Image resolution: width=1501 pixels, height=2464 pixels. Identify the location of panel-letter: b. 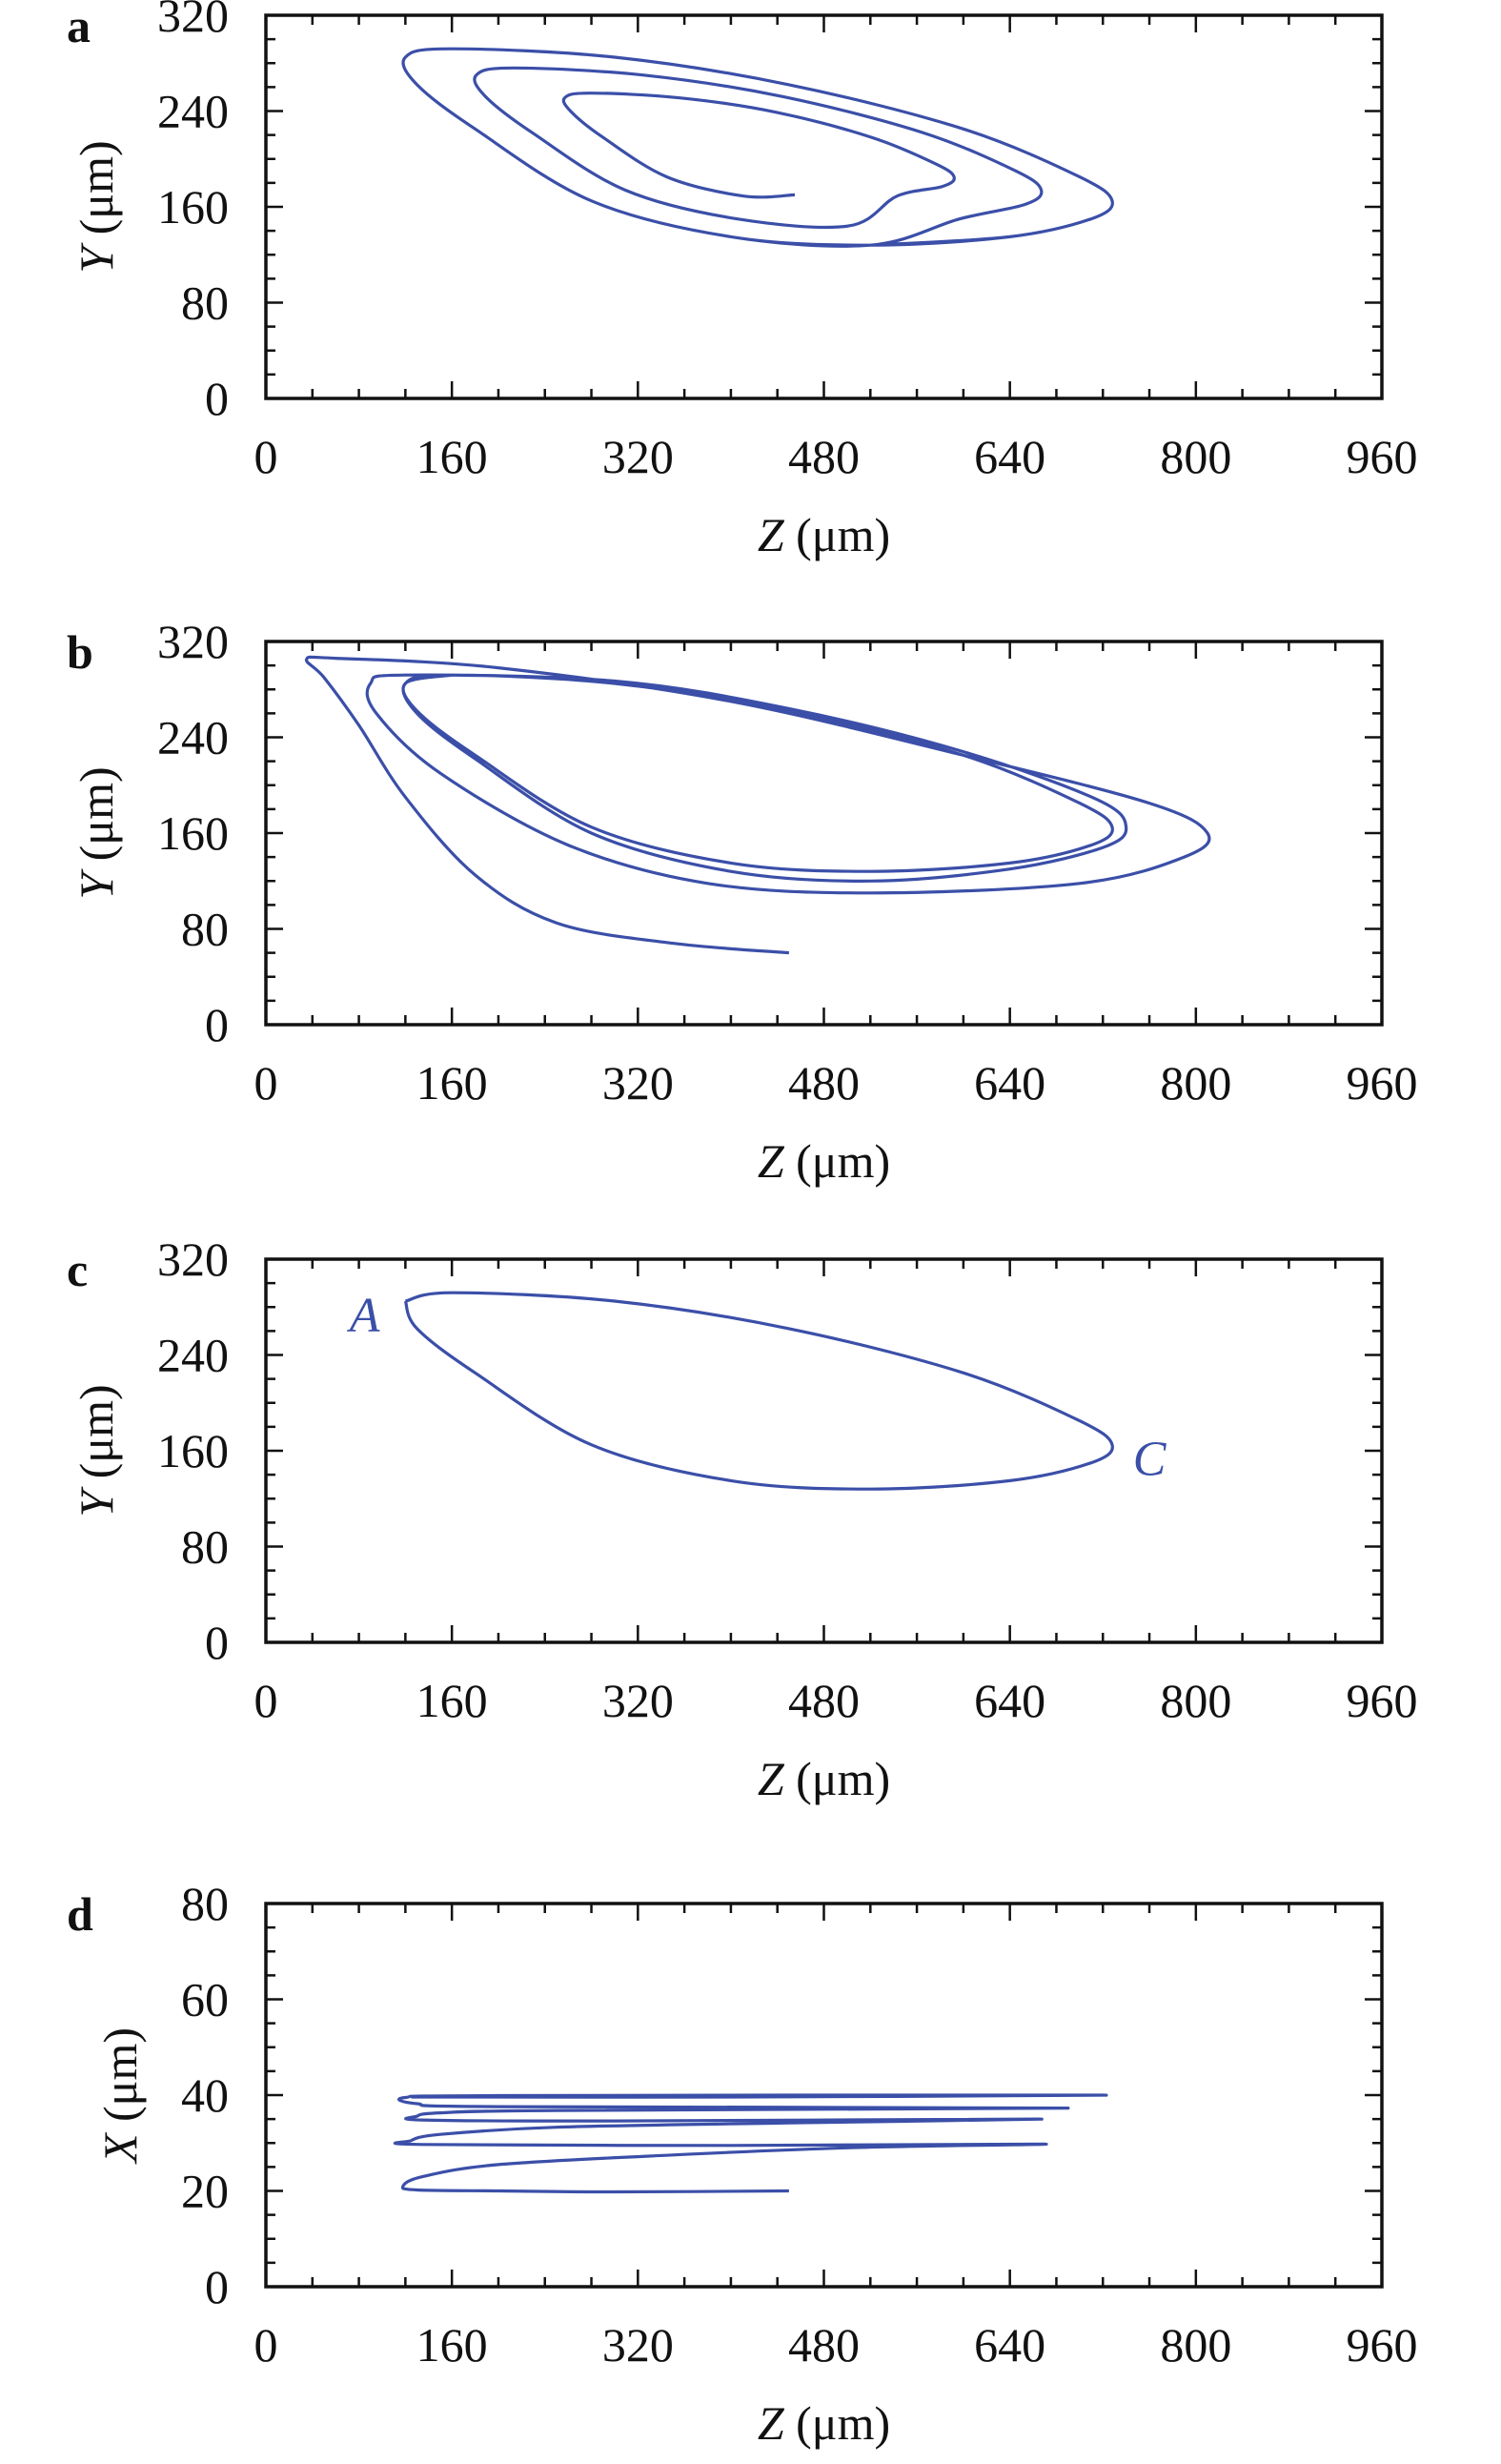
(80, 652).